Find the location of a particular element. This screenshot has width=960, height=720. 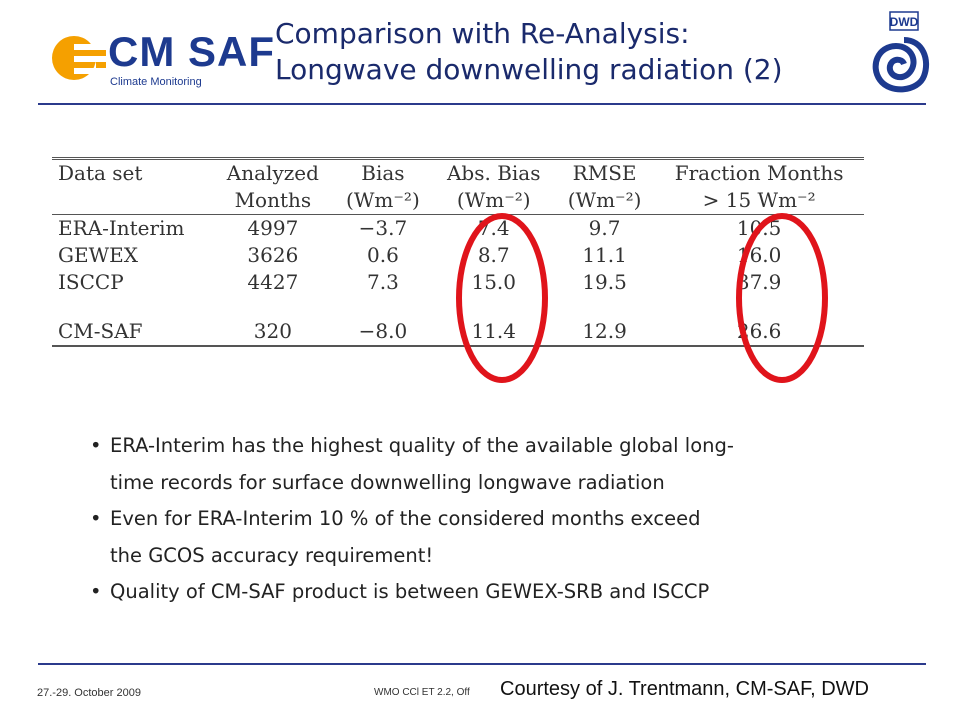

table-row: GEWEX 3626 0.6 8.7 11.1 16.0 is located at coordinates (458, 255).